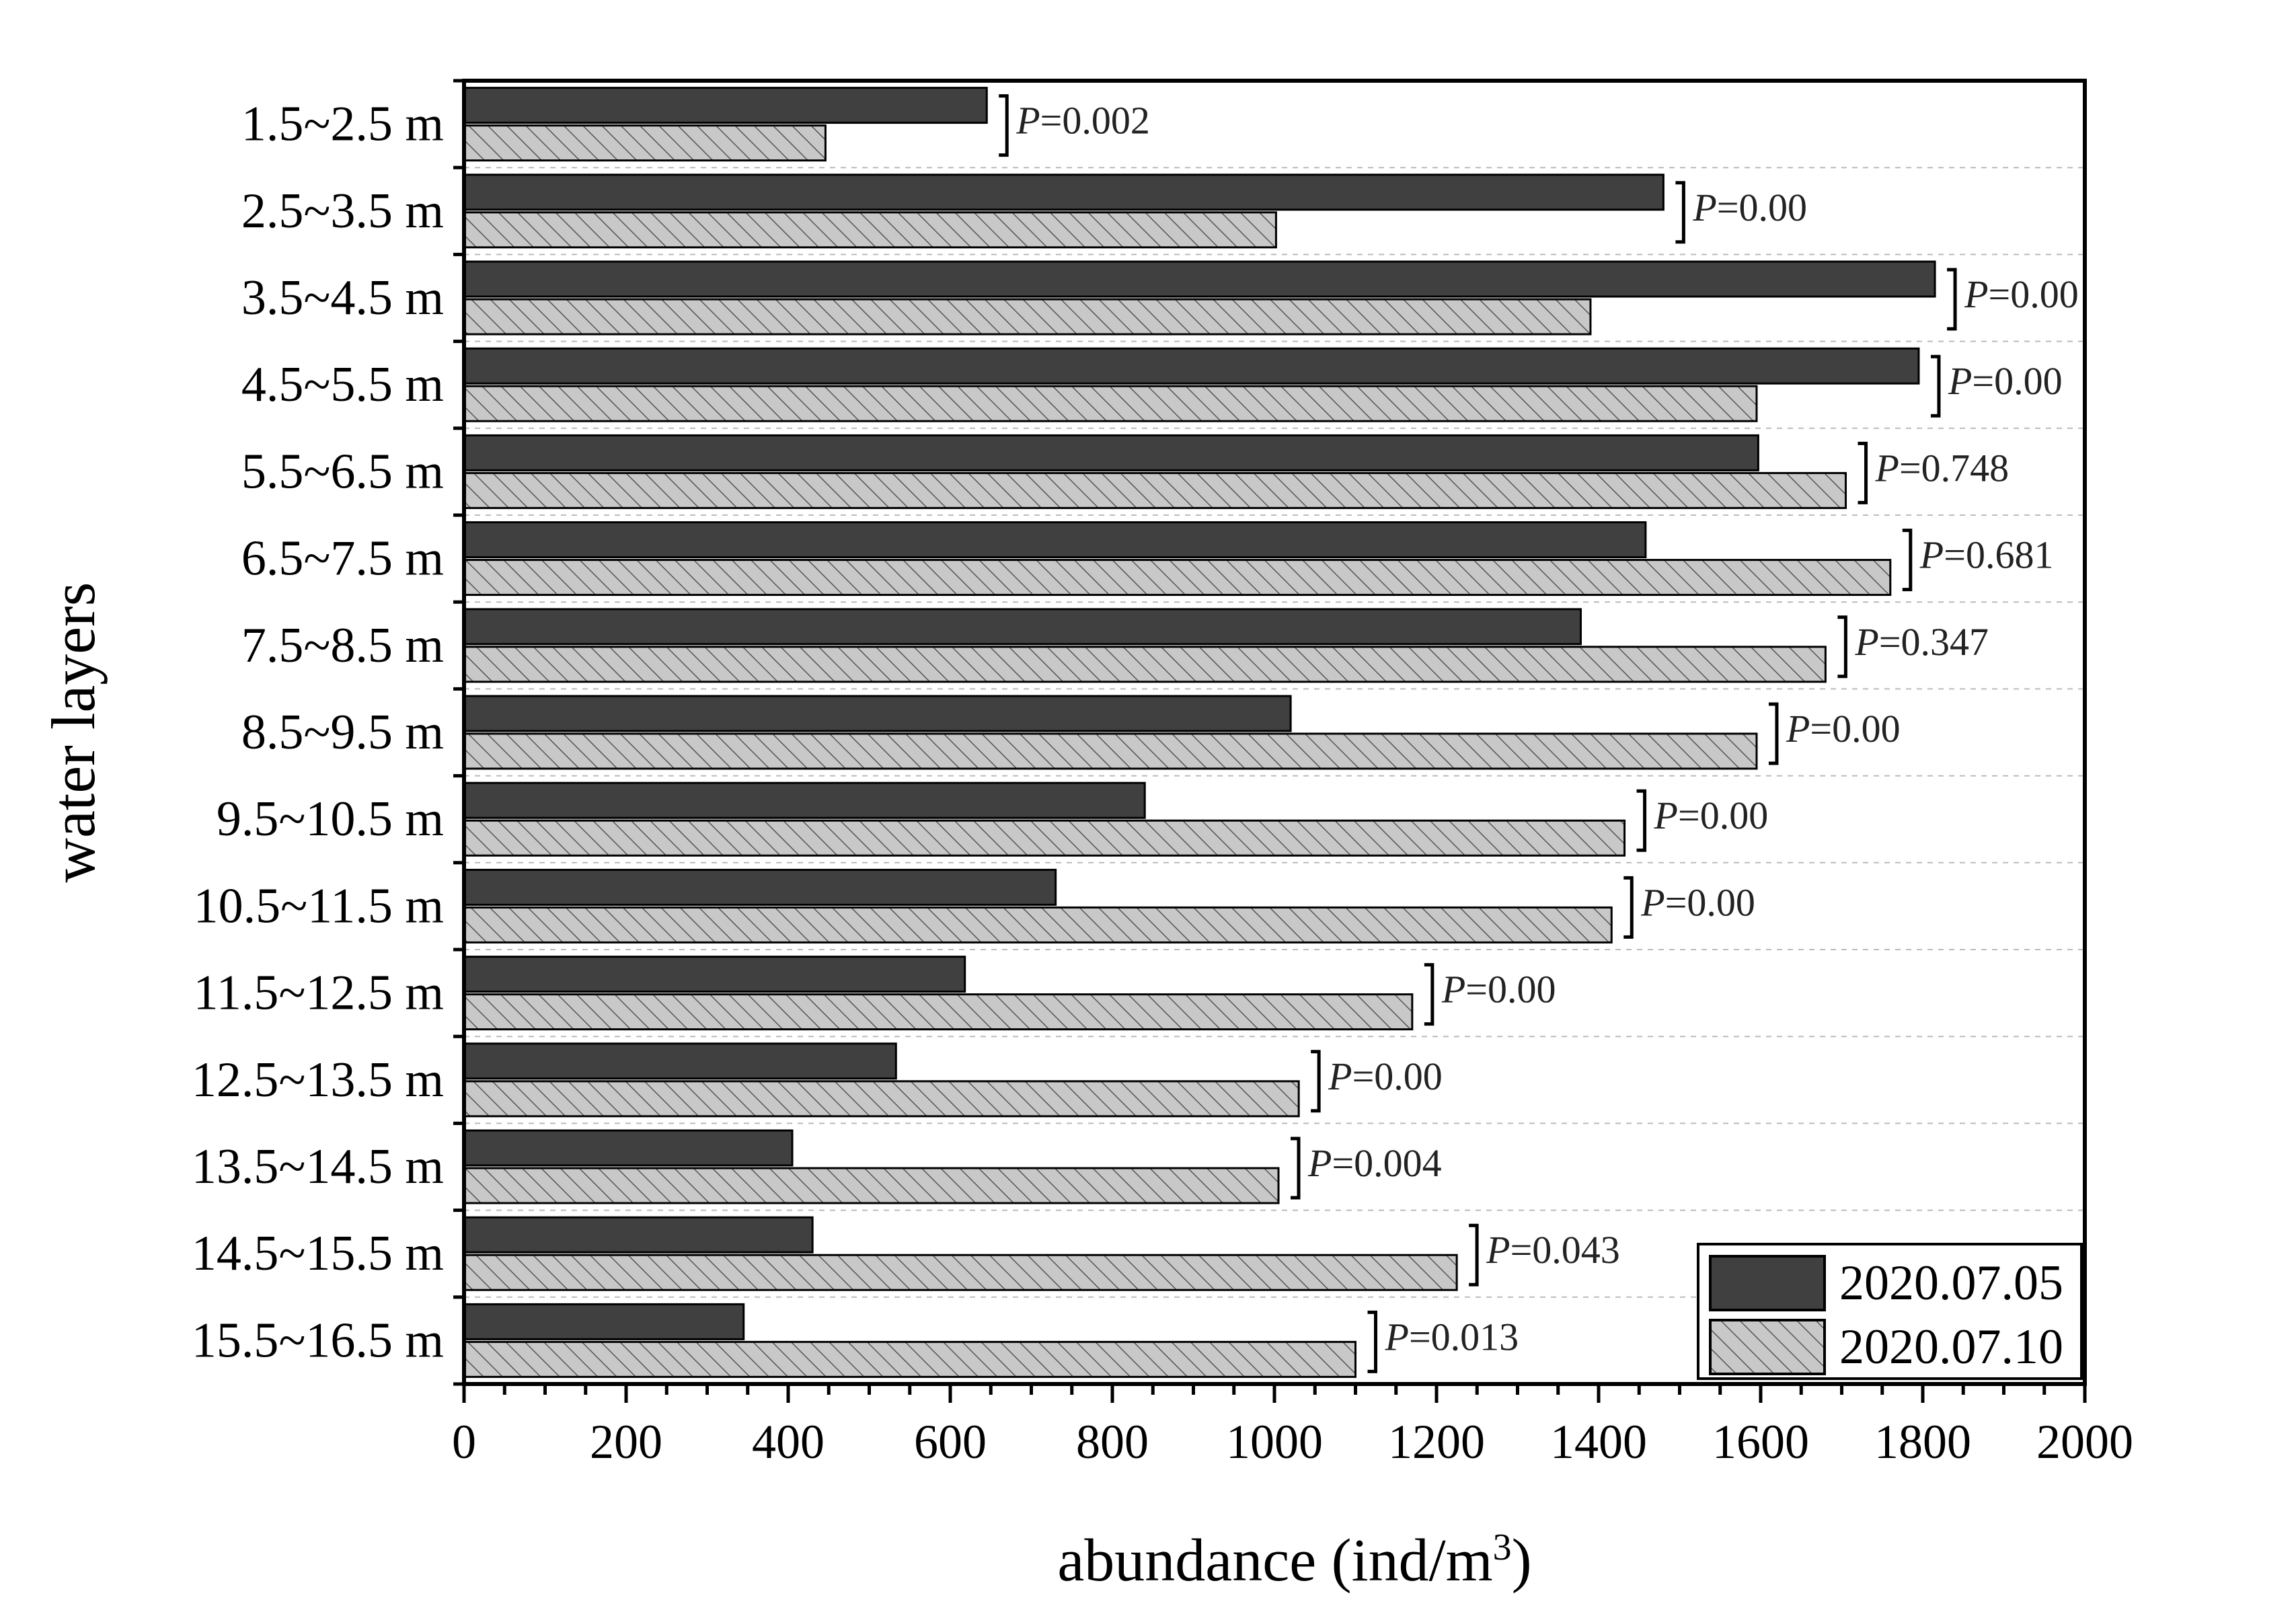 The height and width of the screenshot is (1614, 2296). I want to click on x-tick-label: 200, so click(626, 1442).